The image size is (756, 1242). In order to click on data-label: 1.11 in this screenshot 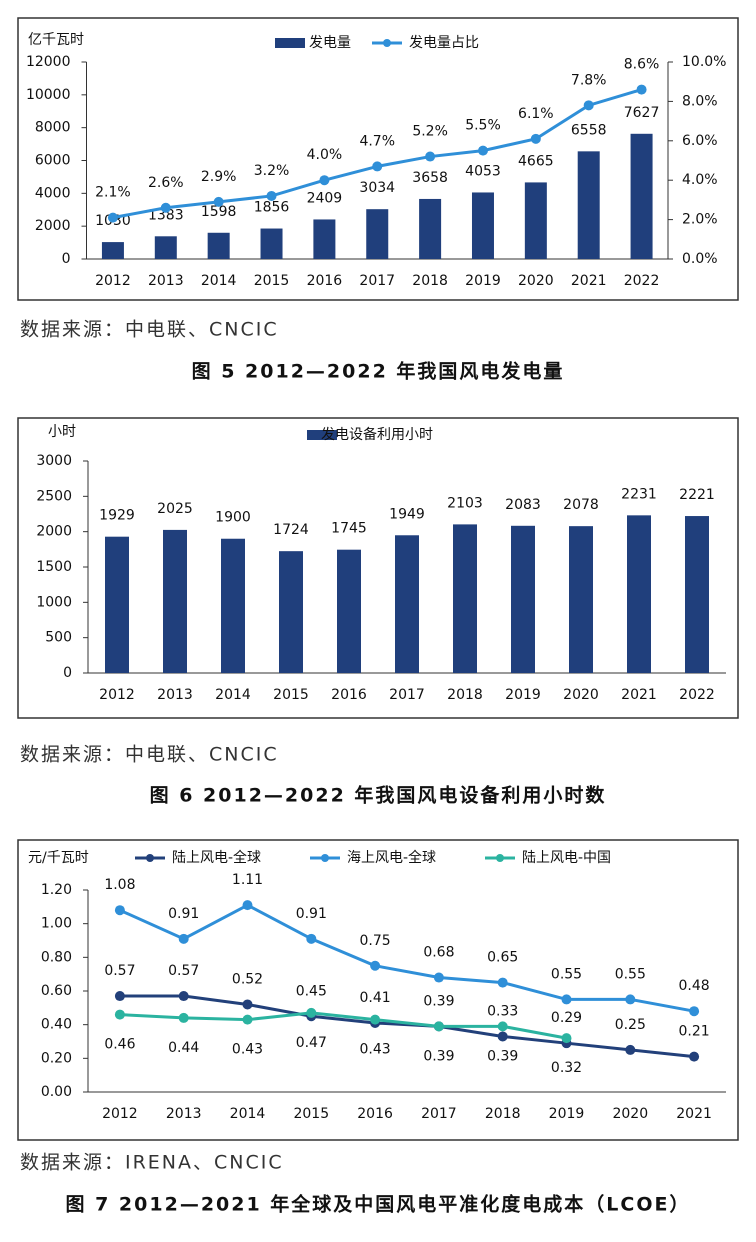, I will do `click(247, 880)`.